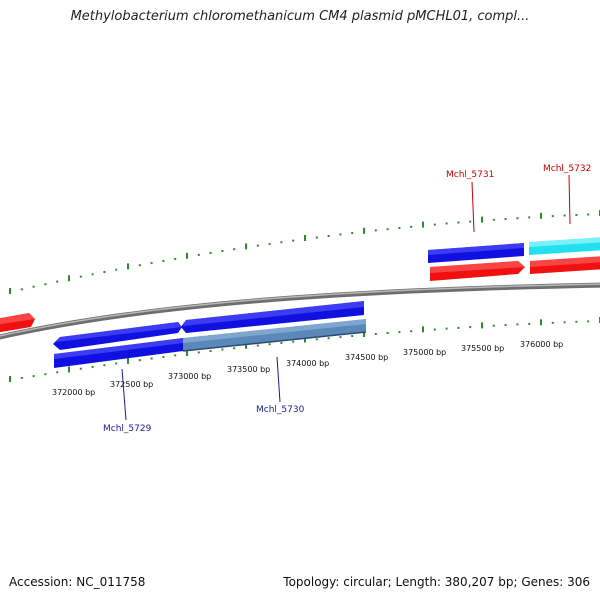  What do you see at coordinates (482, 348) in the screenshot?
I see `ruler-label: 375500 bp` at bounding box center [482, 348].